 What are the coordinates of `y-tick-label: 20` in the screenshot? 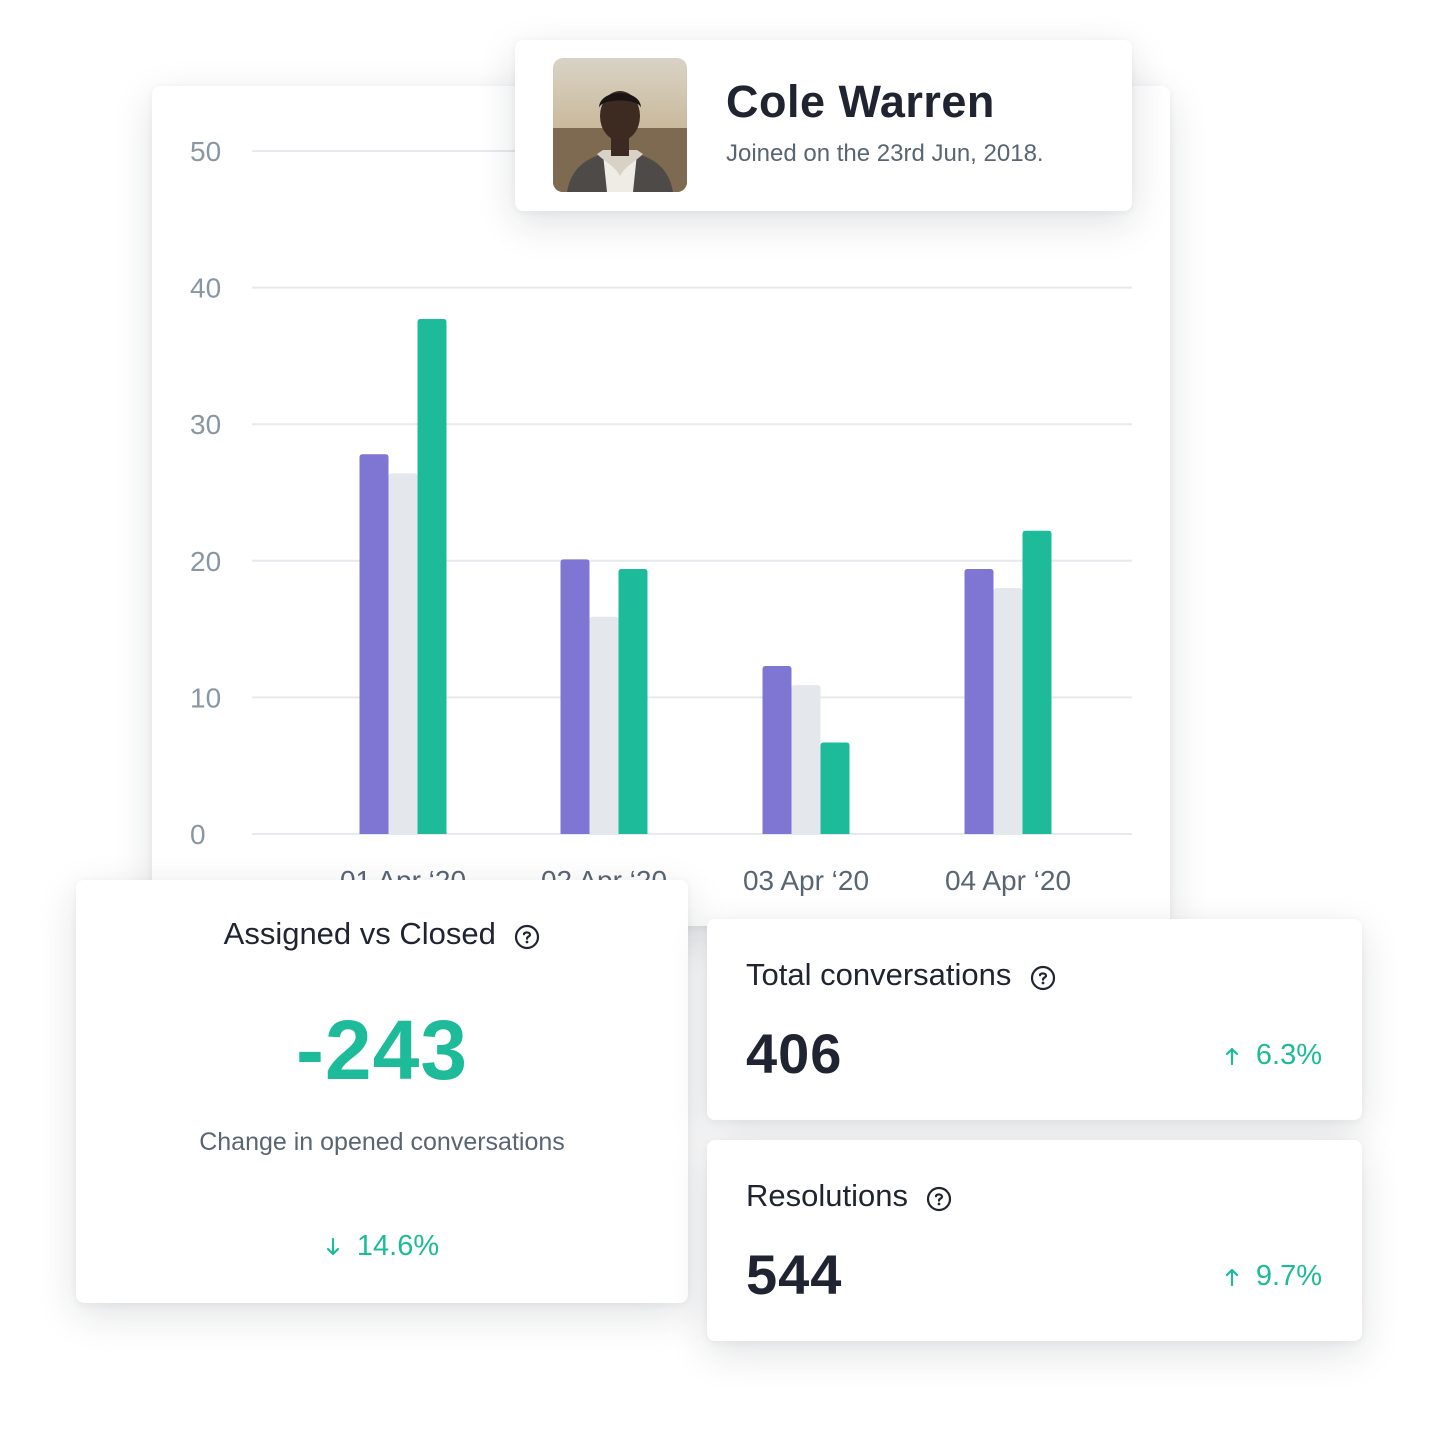 It's located at (205, 561).